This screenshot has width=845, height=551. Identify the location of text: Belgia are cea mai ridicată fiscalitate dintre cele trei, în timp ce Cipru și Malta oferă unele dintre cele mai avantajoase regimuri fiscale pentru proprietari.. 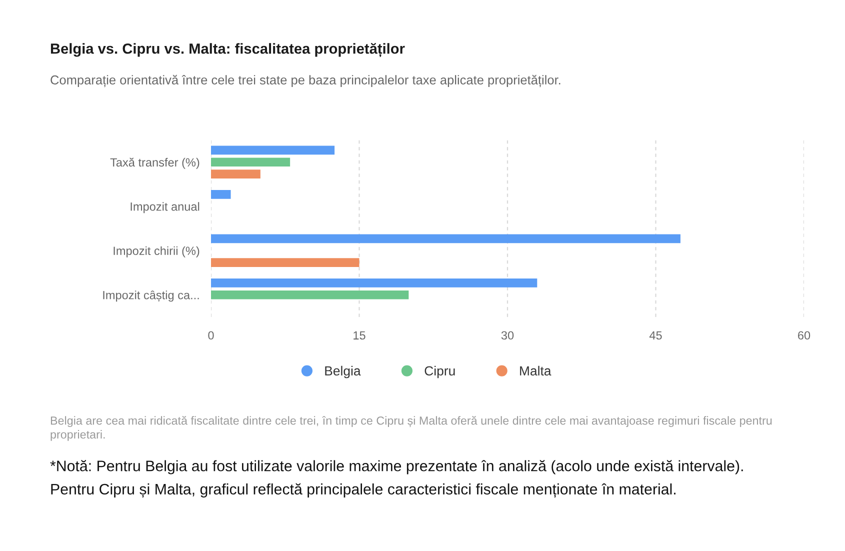
(411, 428).